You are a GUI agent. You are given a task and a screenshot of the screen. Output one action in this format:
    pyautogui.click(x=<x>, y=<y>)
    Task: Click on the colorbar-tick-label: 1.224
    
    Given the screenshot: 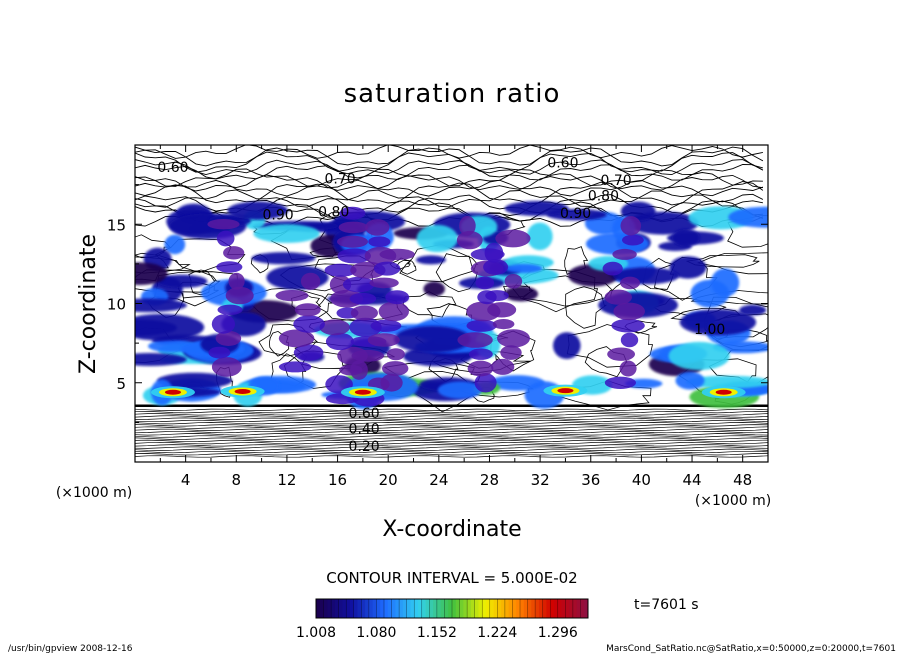 What is the action you would take?
    pyautogui.click(x=497, y=633)
    